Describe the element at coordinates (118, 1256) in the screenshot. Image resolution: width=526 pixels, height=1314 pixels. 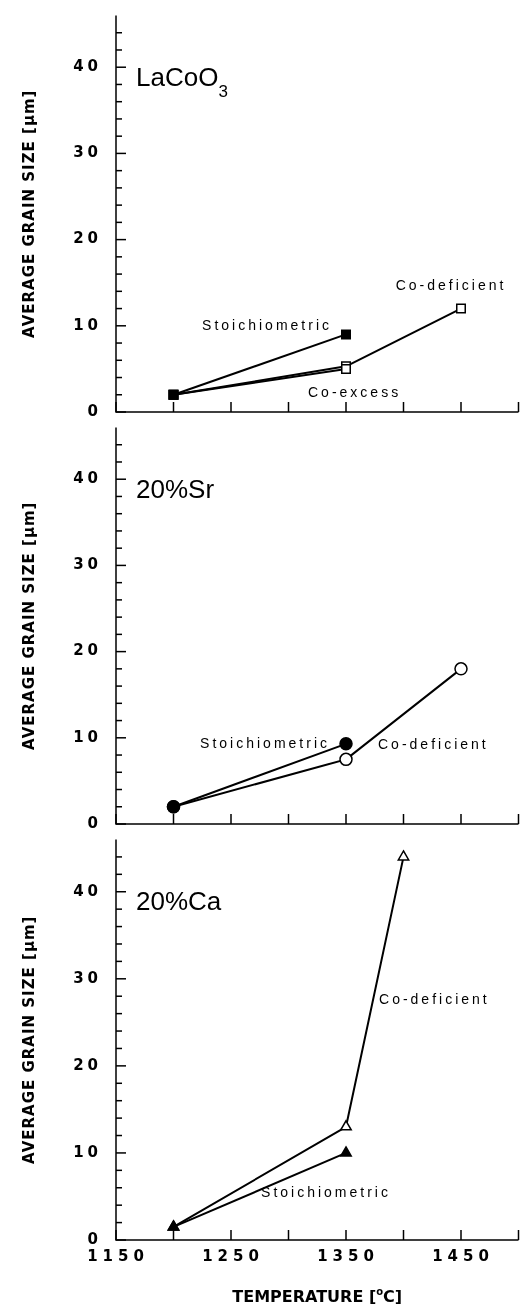
I see `x-tick-label: 1150` at that location.